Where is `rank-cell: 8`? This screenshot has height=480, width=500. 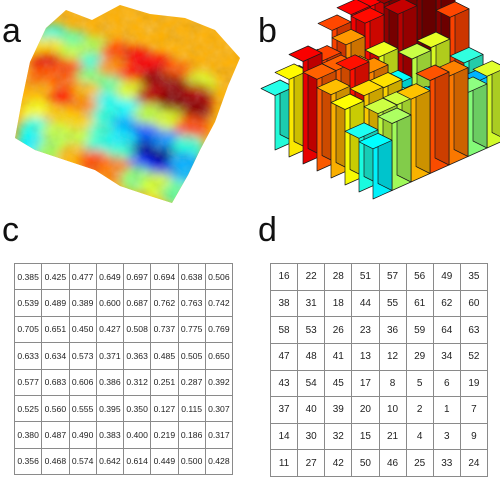
rank-cell: 8 is located at coordinates (392, 383).